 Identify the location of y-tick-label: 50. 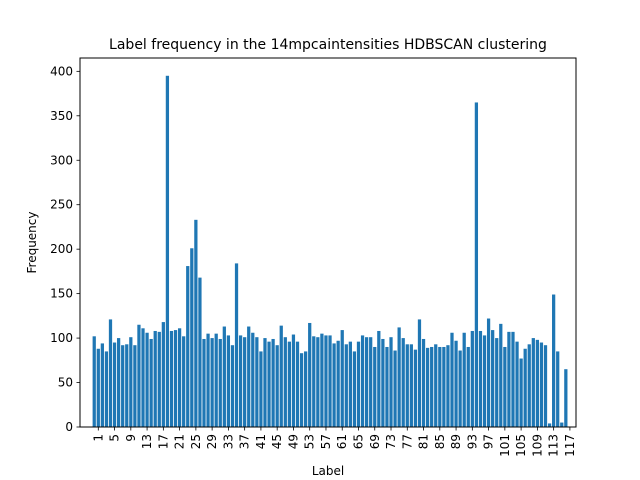
(65, 383).